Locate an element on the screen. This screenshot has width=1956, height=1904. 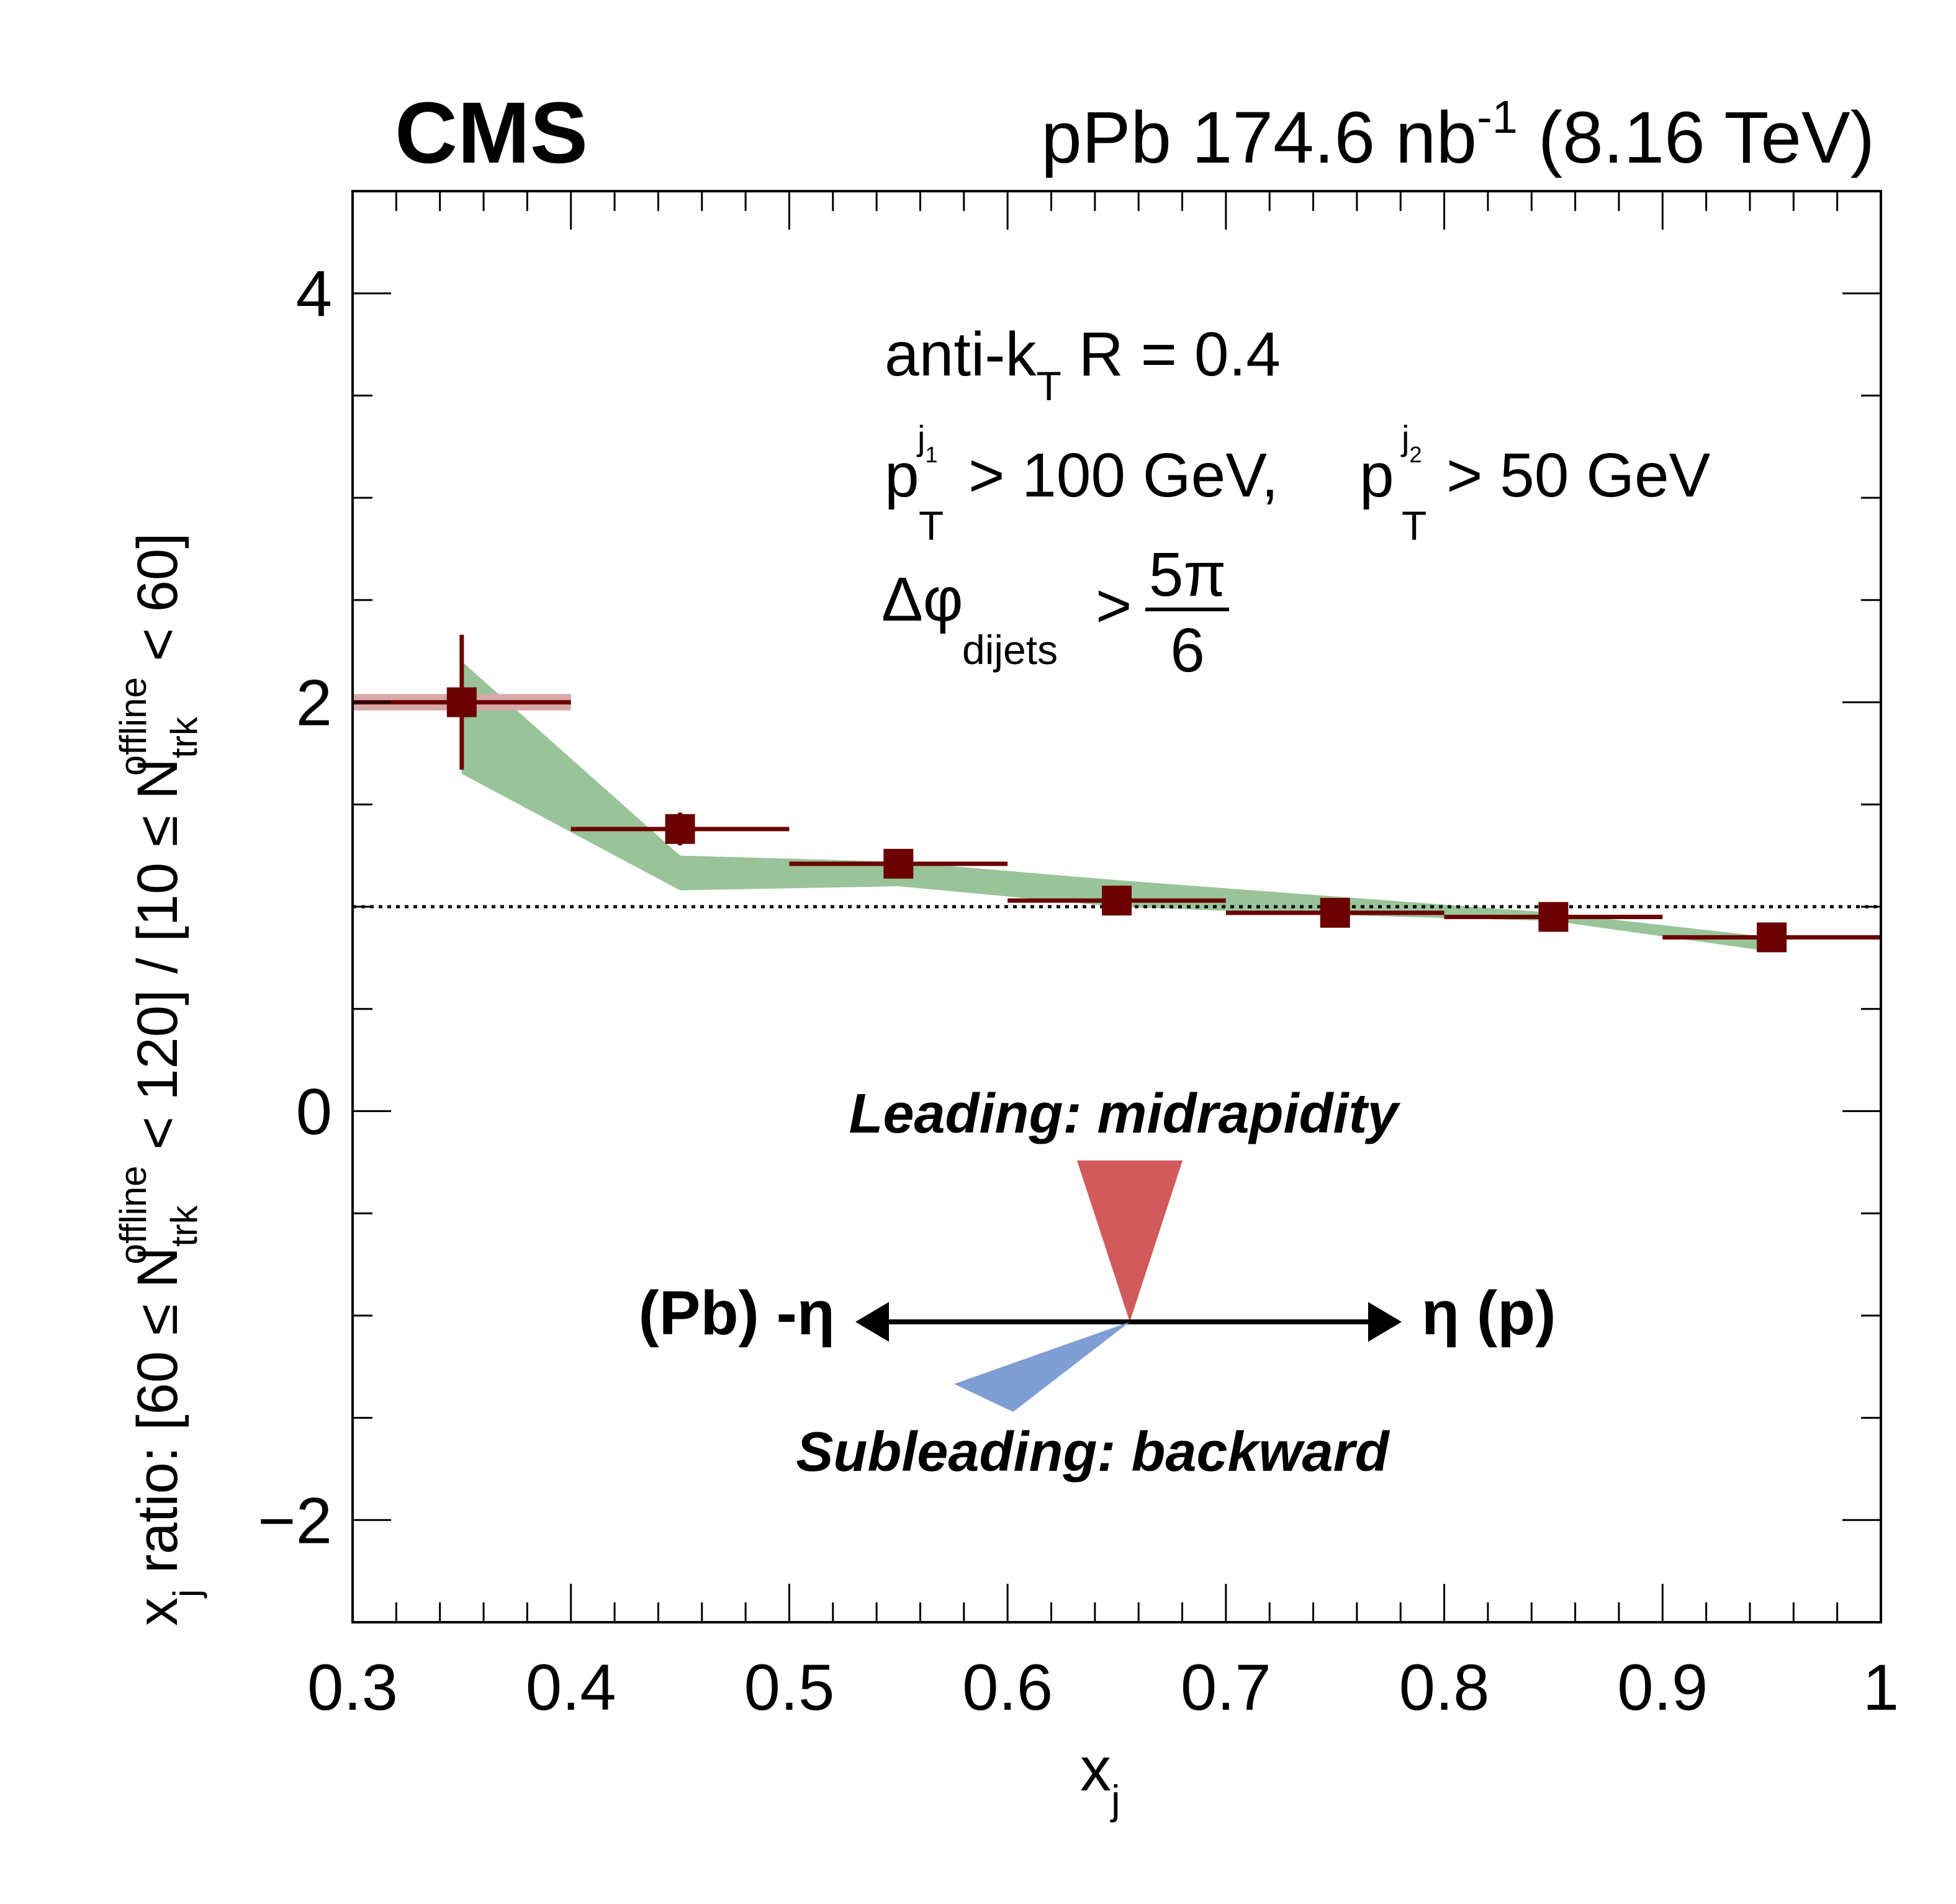
pt-cut-1: > 100 GeV, is located at coordinates (1123, 476).